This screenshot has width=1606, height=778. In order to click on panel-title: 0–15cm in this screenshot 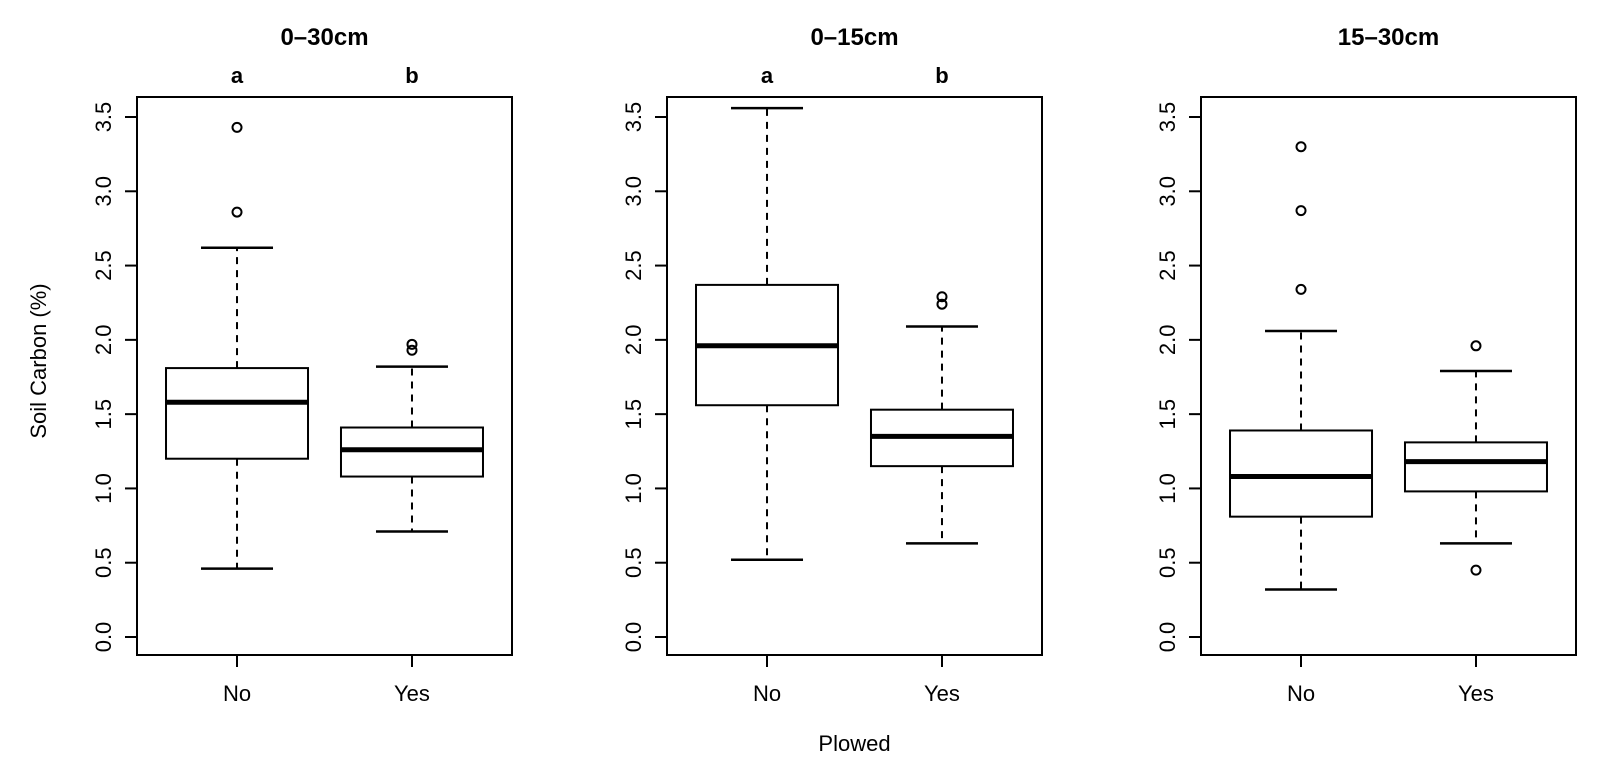, I will do `click(854, 37)`.